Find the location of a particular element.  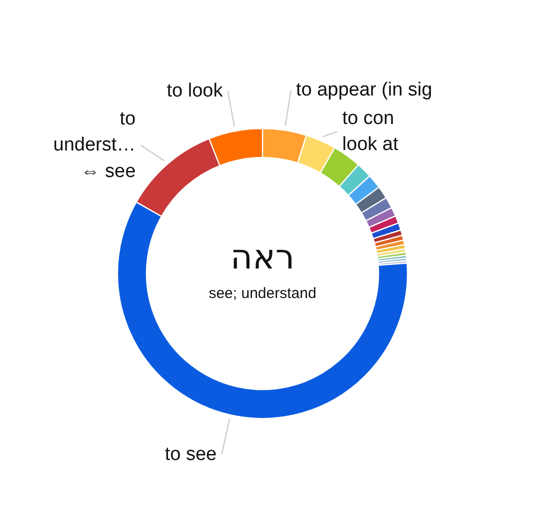

slice-label: to underst… ⇔ see is located at coordinates (94, 145).